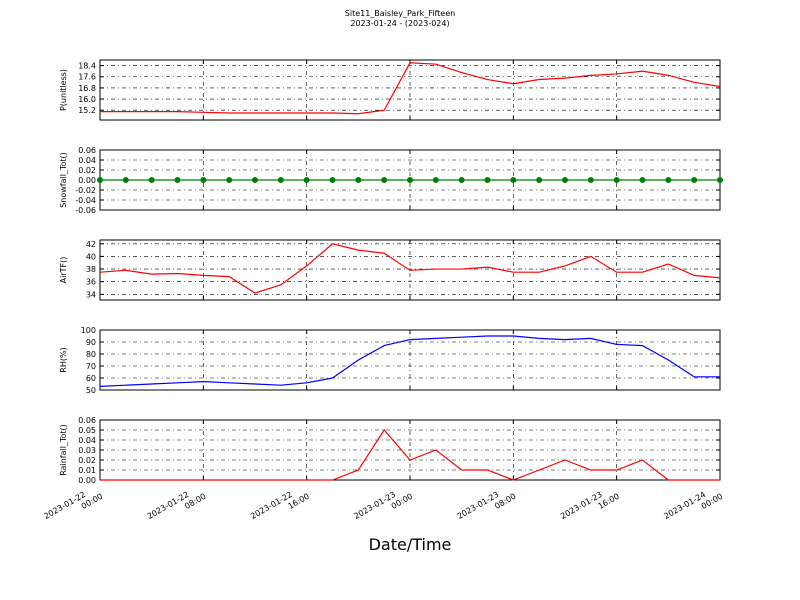  Describe the element at coordinates (87, 430) in the screenshot. I see `y-tick-label: 0.05` at that location.